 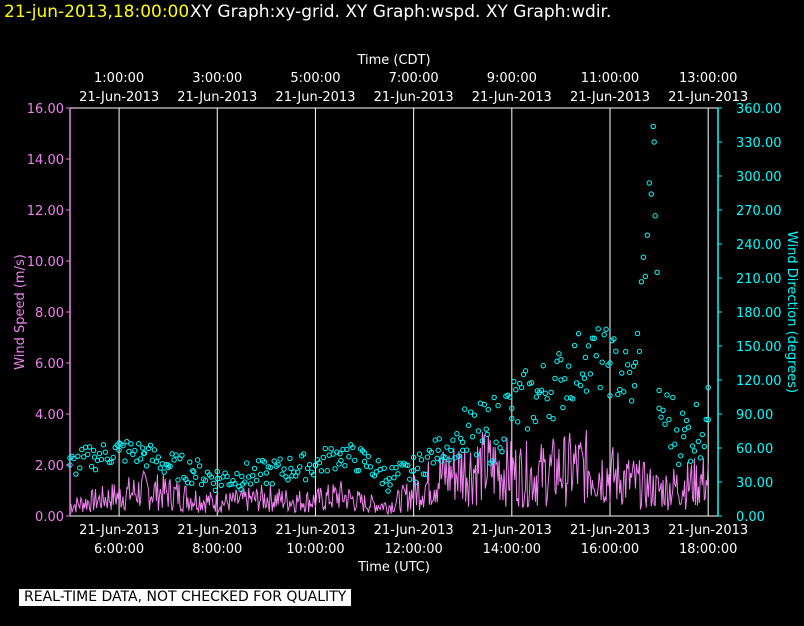 What do you see at coordinates (49, 364) in the screenshot?
I see `left-axis-tick-label: 6.00` at bounding box center [49, 364].